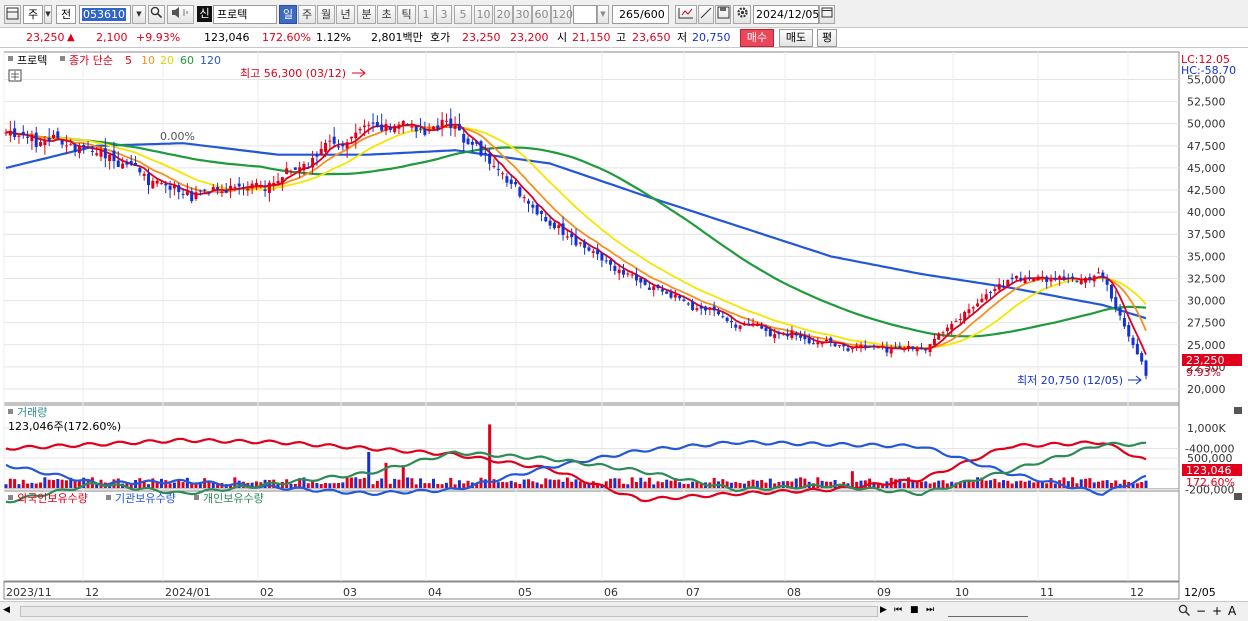 The image size is (1248, 621). What do you see at coordinates (288, 14) in the screenshot?
I see `period-day: 일` at bounding box center [288, 14].